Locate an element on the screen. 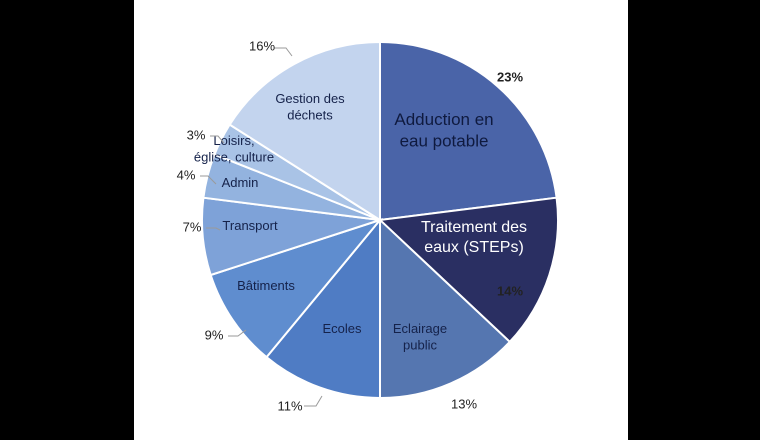  slice-label: Admin is located at coordinates (240, 182).